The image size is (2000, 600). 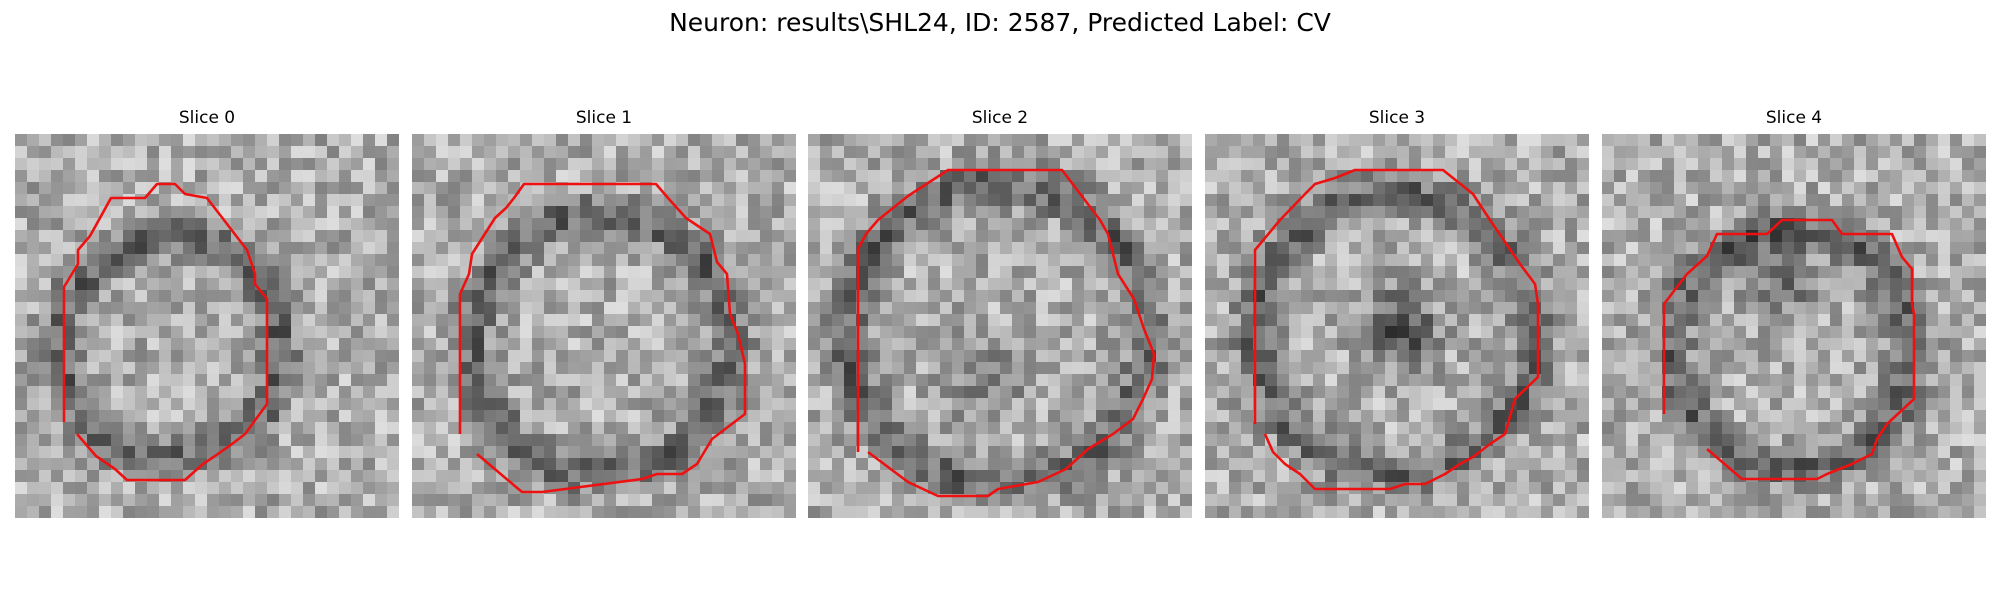 What do you see at coordinates (1794, 312) in the screenshot?
I see `slice-panel-4: Slice 4` at bounding box center [1794, 312].